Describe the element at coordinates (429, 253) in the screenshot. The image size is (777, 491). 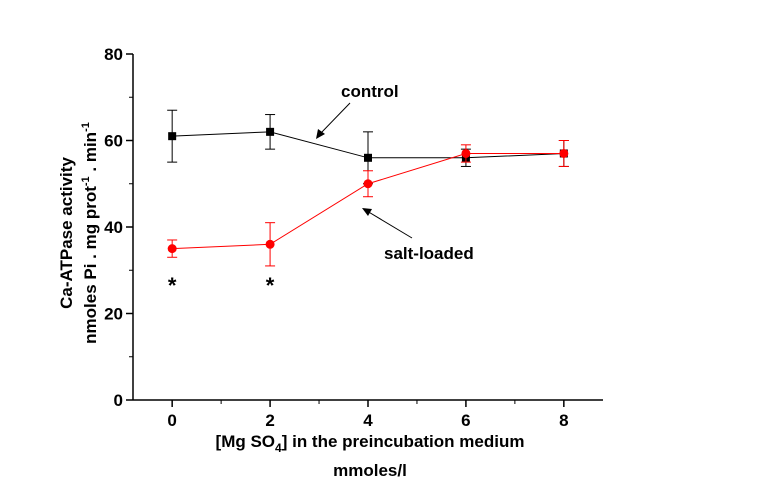
I see `salt-loaded-label: salt-loaded` at that location.